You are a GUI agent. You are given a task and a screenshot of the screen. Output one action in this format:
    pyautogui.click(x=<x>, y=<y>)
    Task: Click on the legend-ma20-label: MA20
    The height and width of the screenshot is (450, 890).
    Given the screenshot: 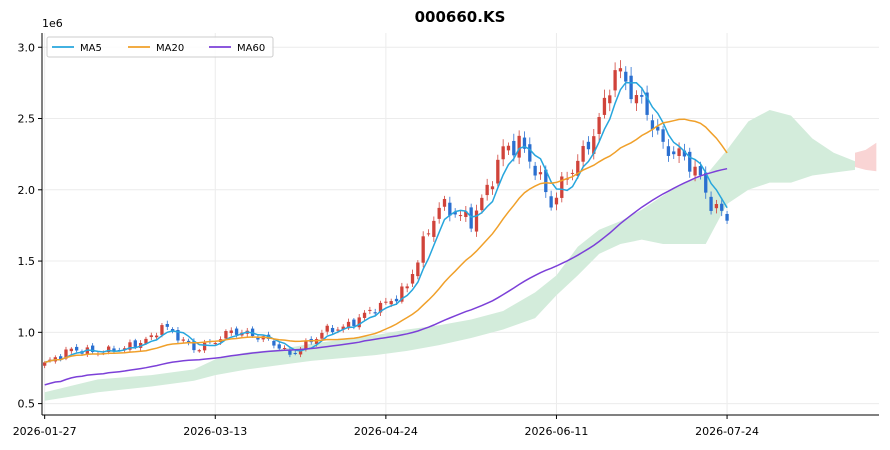 What is the action you would take?
    pyautogui.click(x=170, y=48)
    